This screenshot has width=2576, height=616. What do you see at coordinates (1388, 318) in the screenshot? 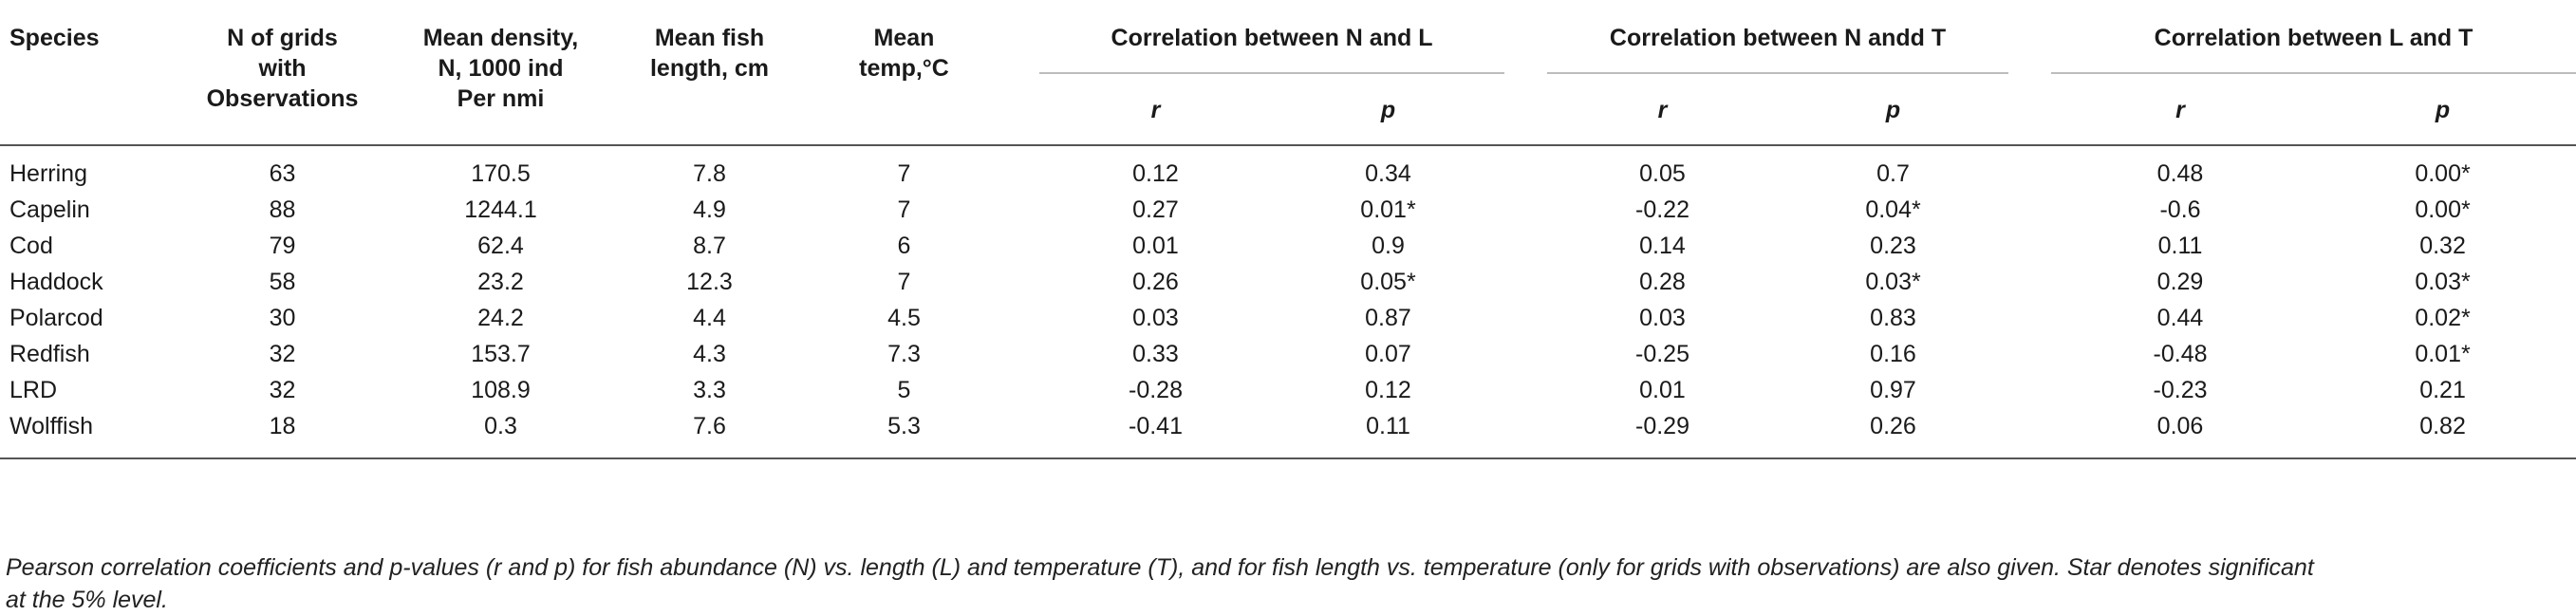
I see `cell-nl-p: 0.87` at bounding box center [1388, 318].